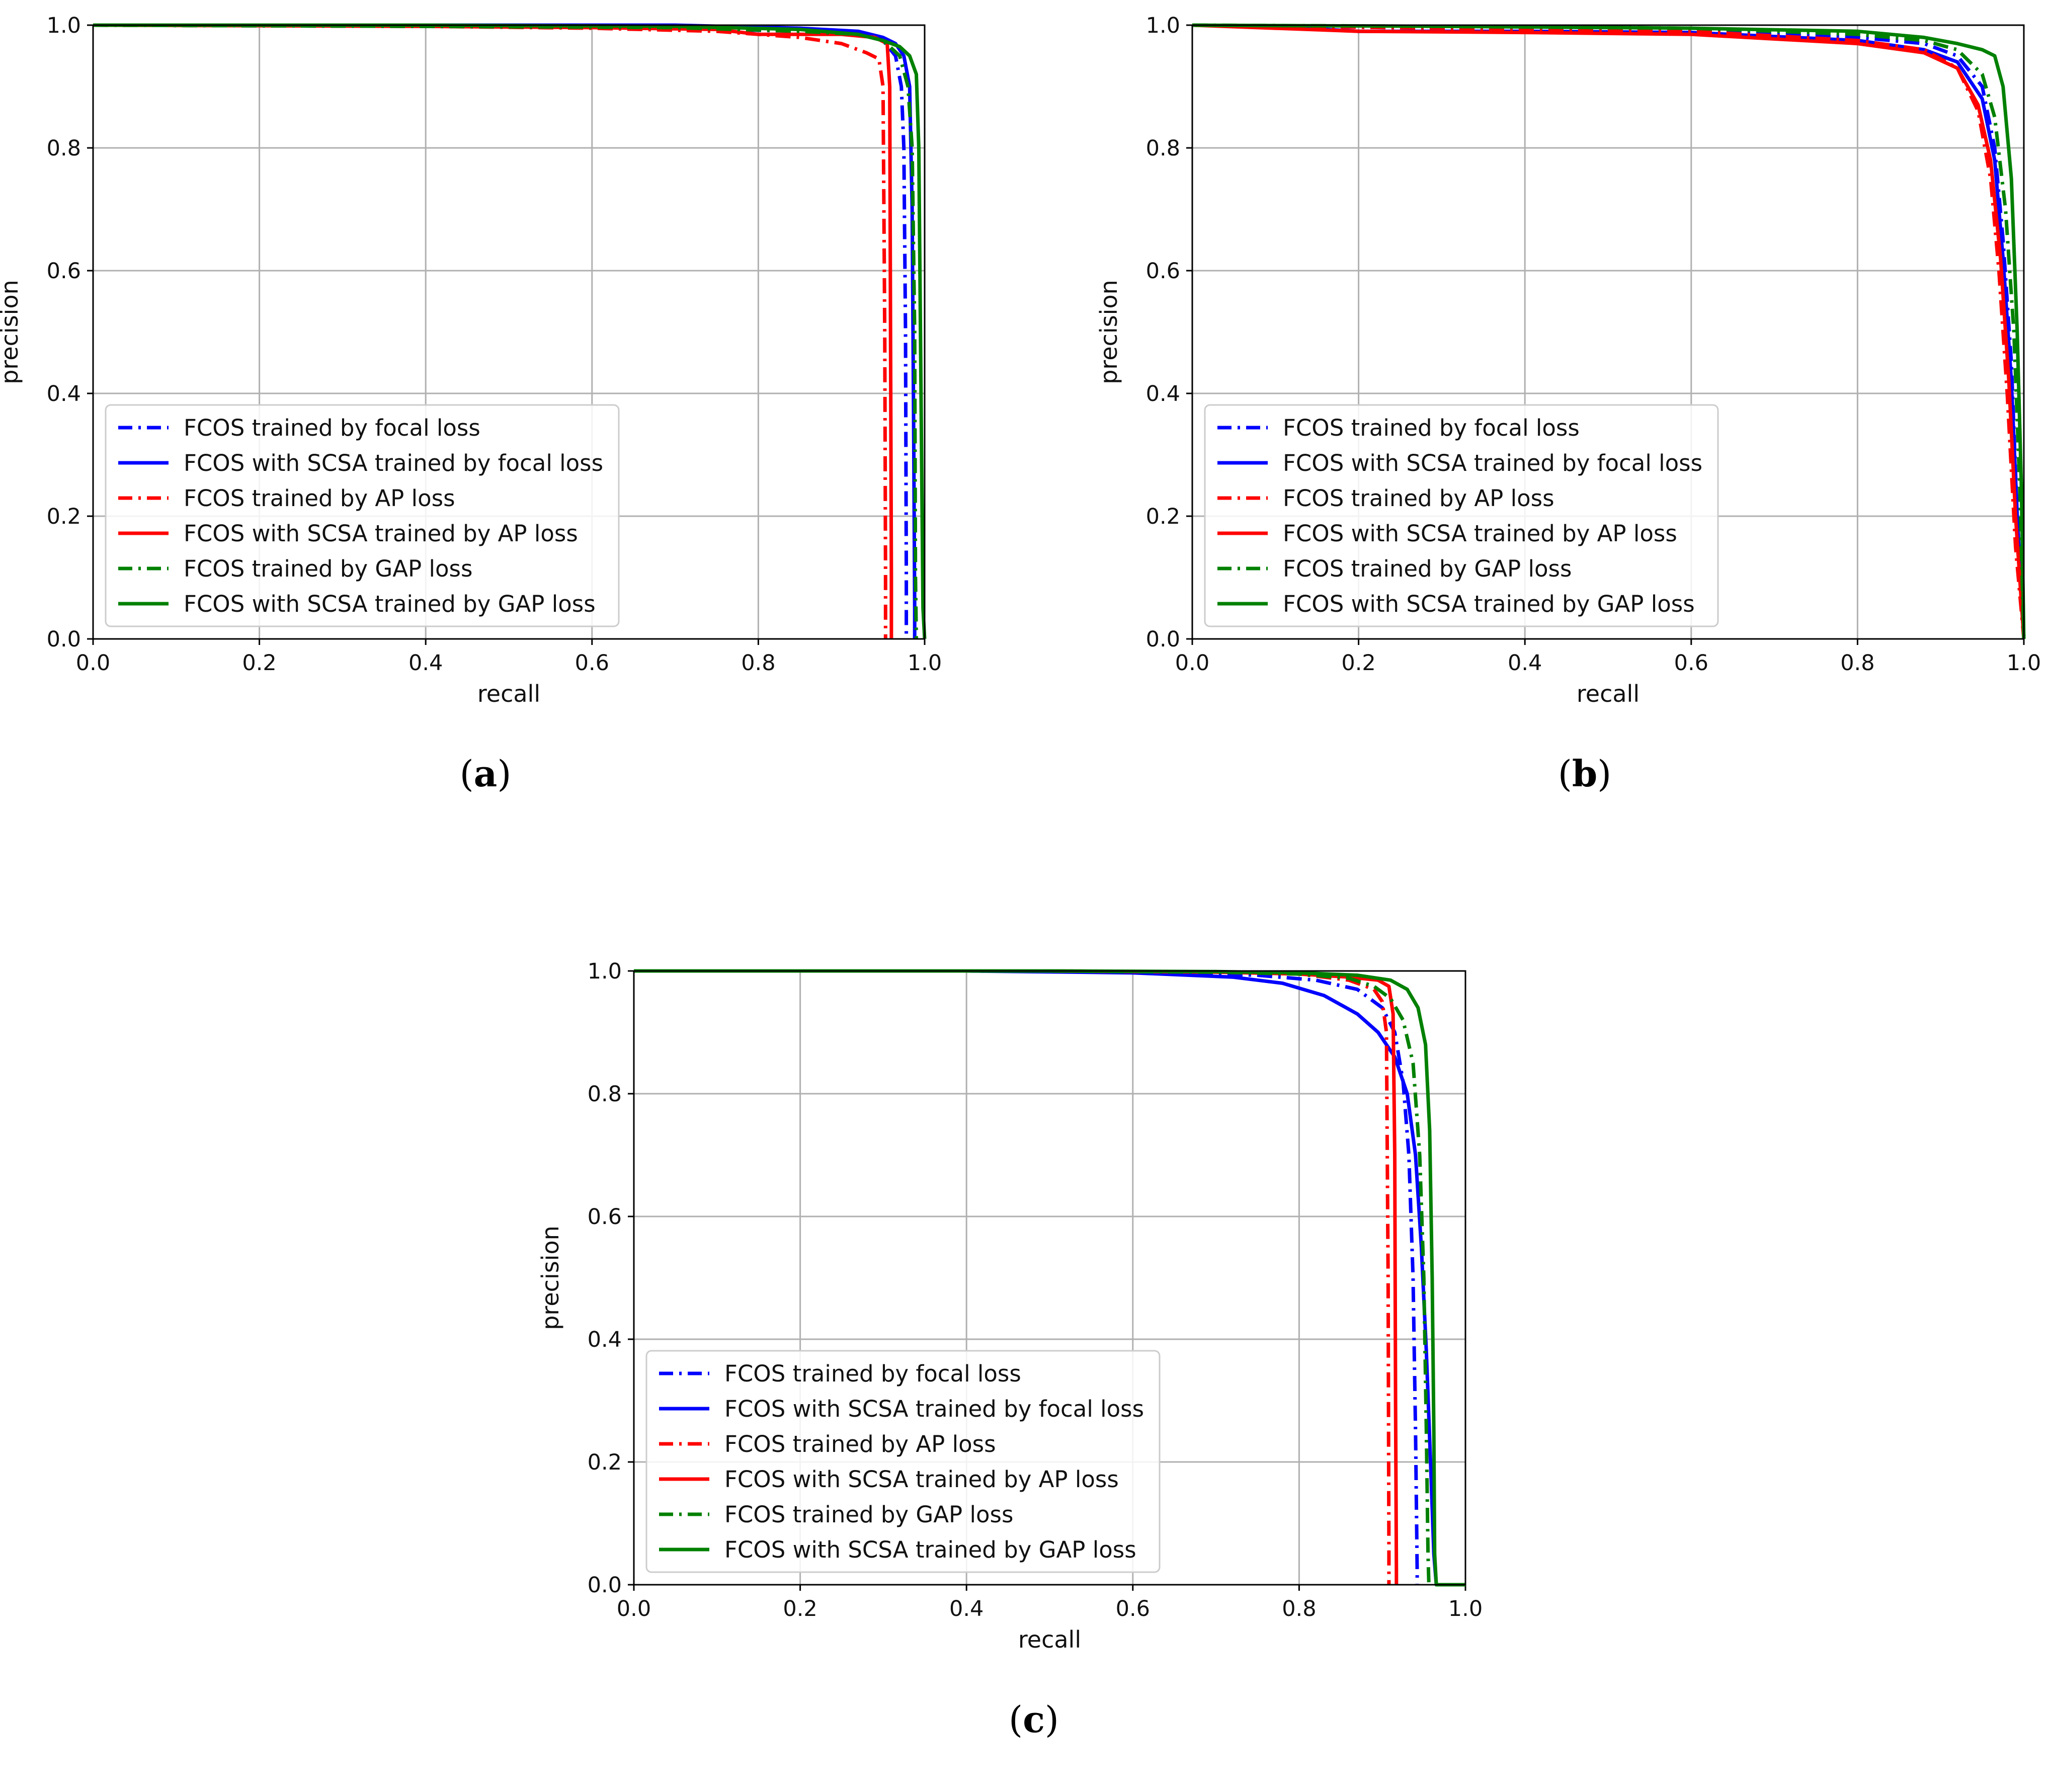 This screenshot has width=2049, height=1792. Describe the element at coordinates (1585, 773) in the screenshot. I see `caption-b: (b)` at that location.